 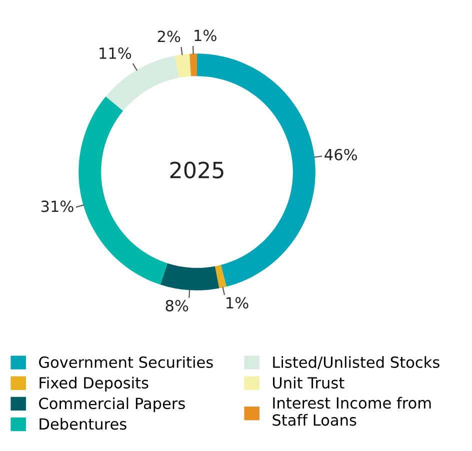 What do you see at coordinates (351, 411) in the screenshot?
I see `legend-label: Interest Income from Staff Loans` at bounding box center [351, 411].